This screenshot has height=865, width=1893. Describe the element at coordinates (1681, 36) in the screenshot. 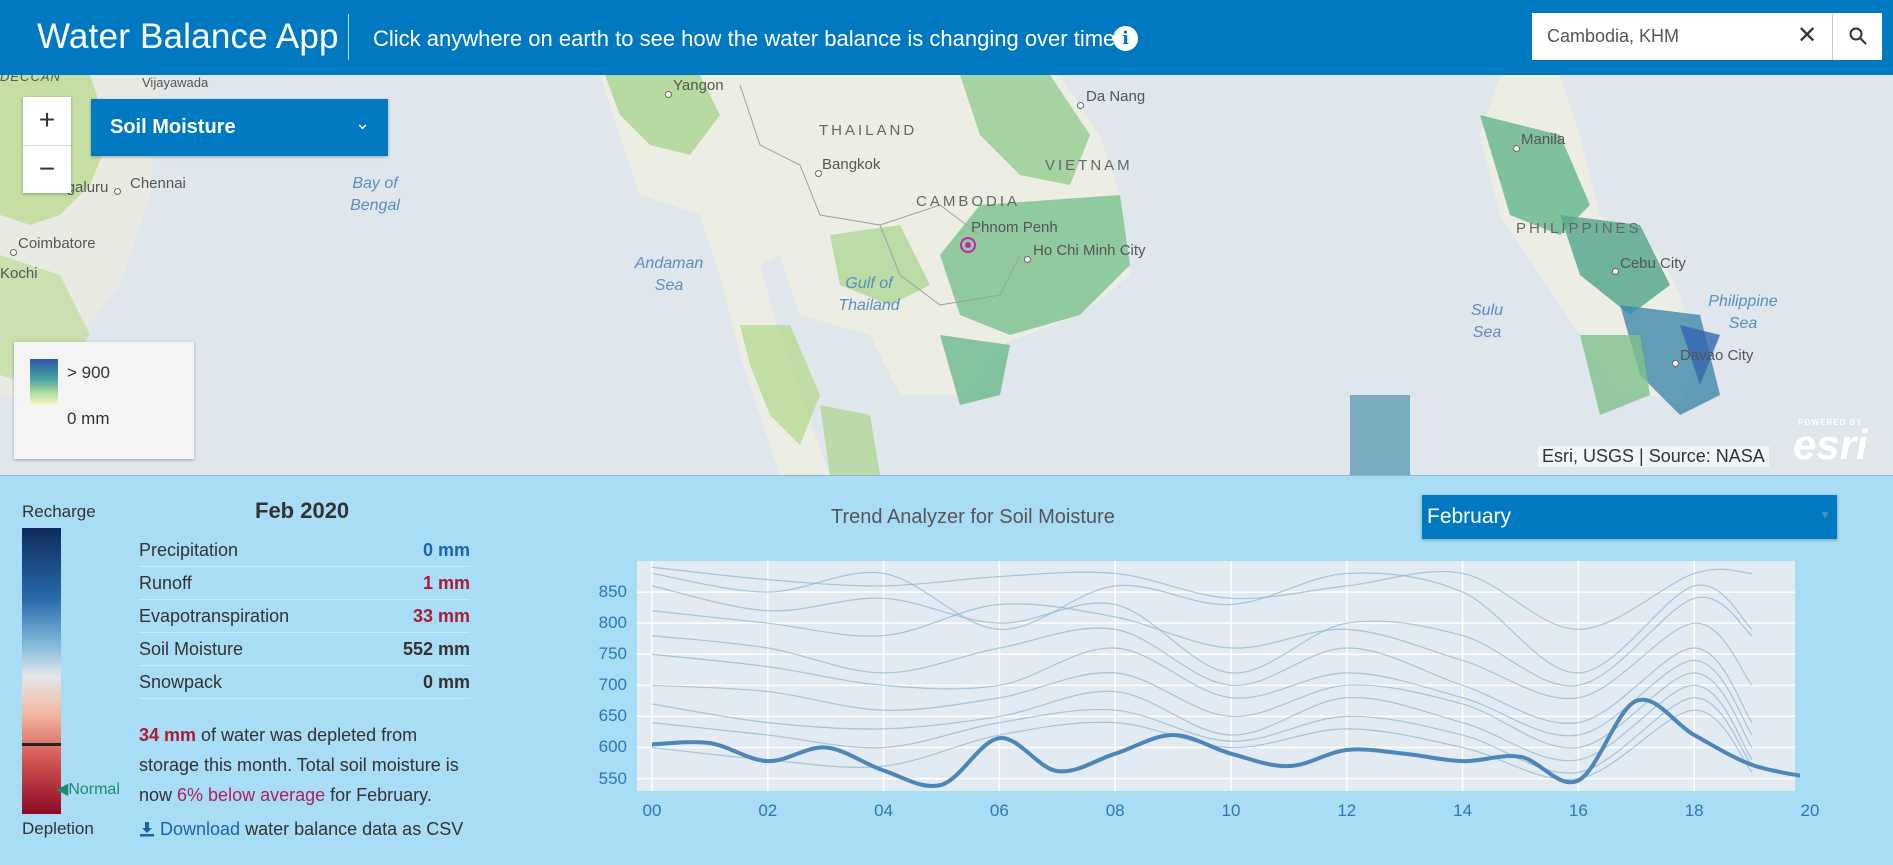

I see `search-input` at that location.